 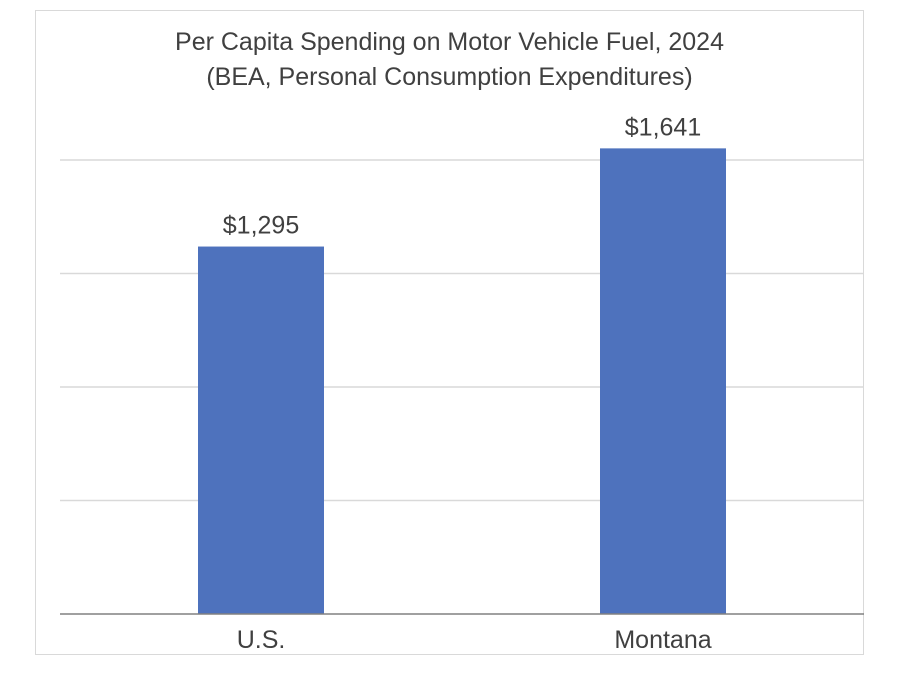 I want to click on bar-u-s, so click(x=261, y=430).